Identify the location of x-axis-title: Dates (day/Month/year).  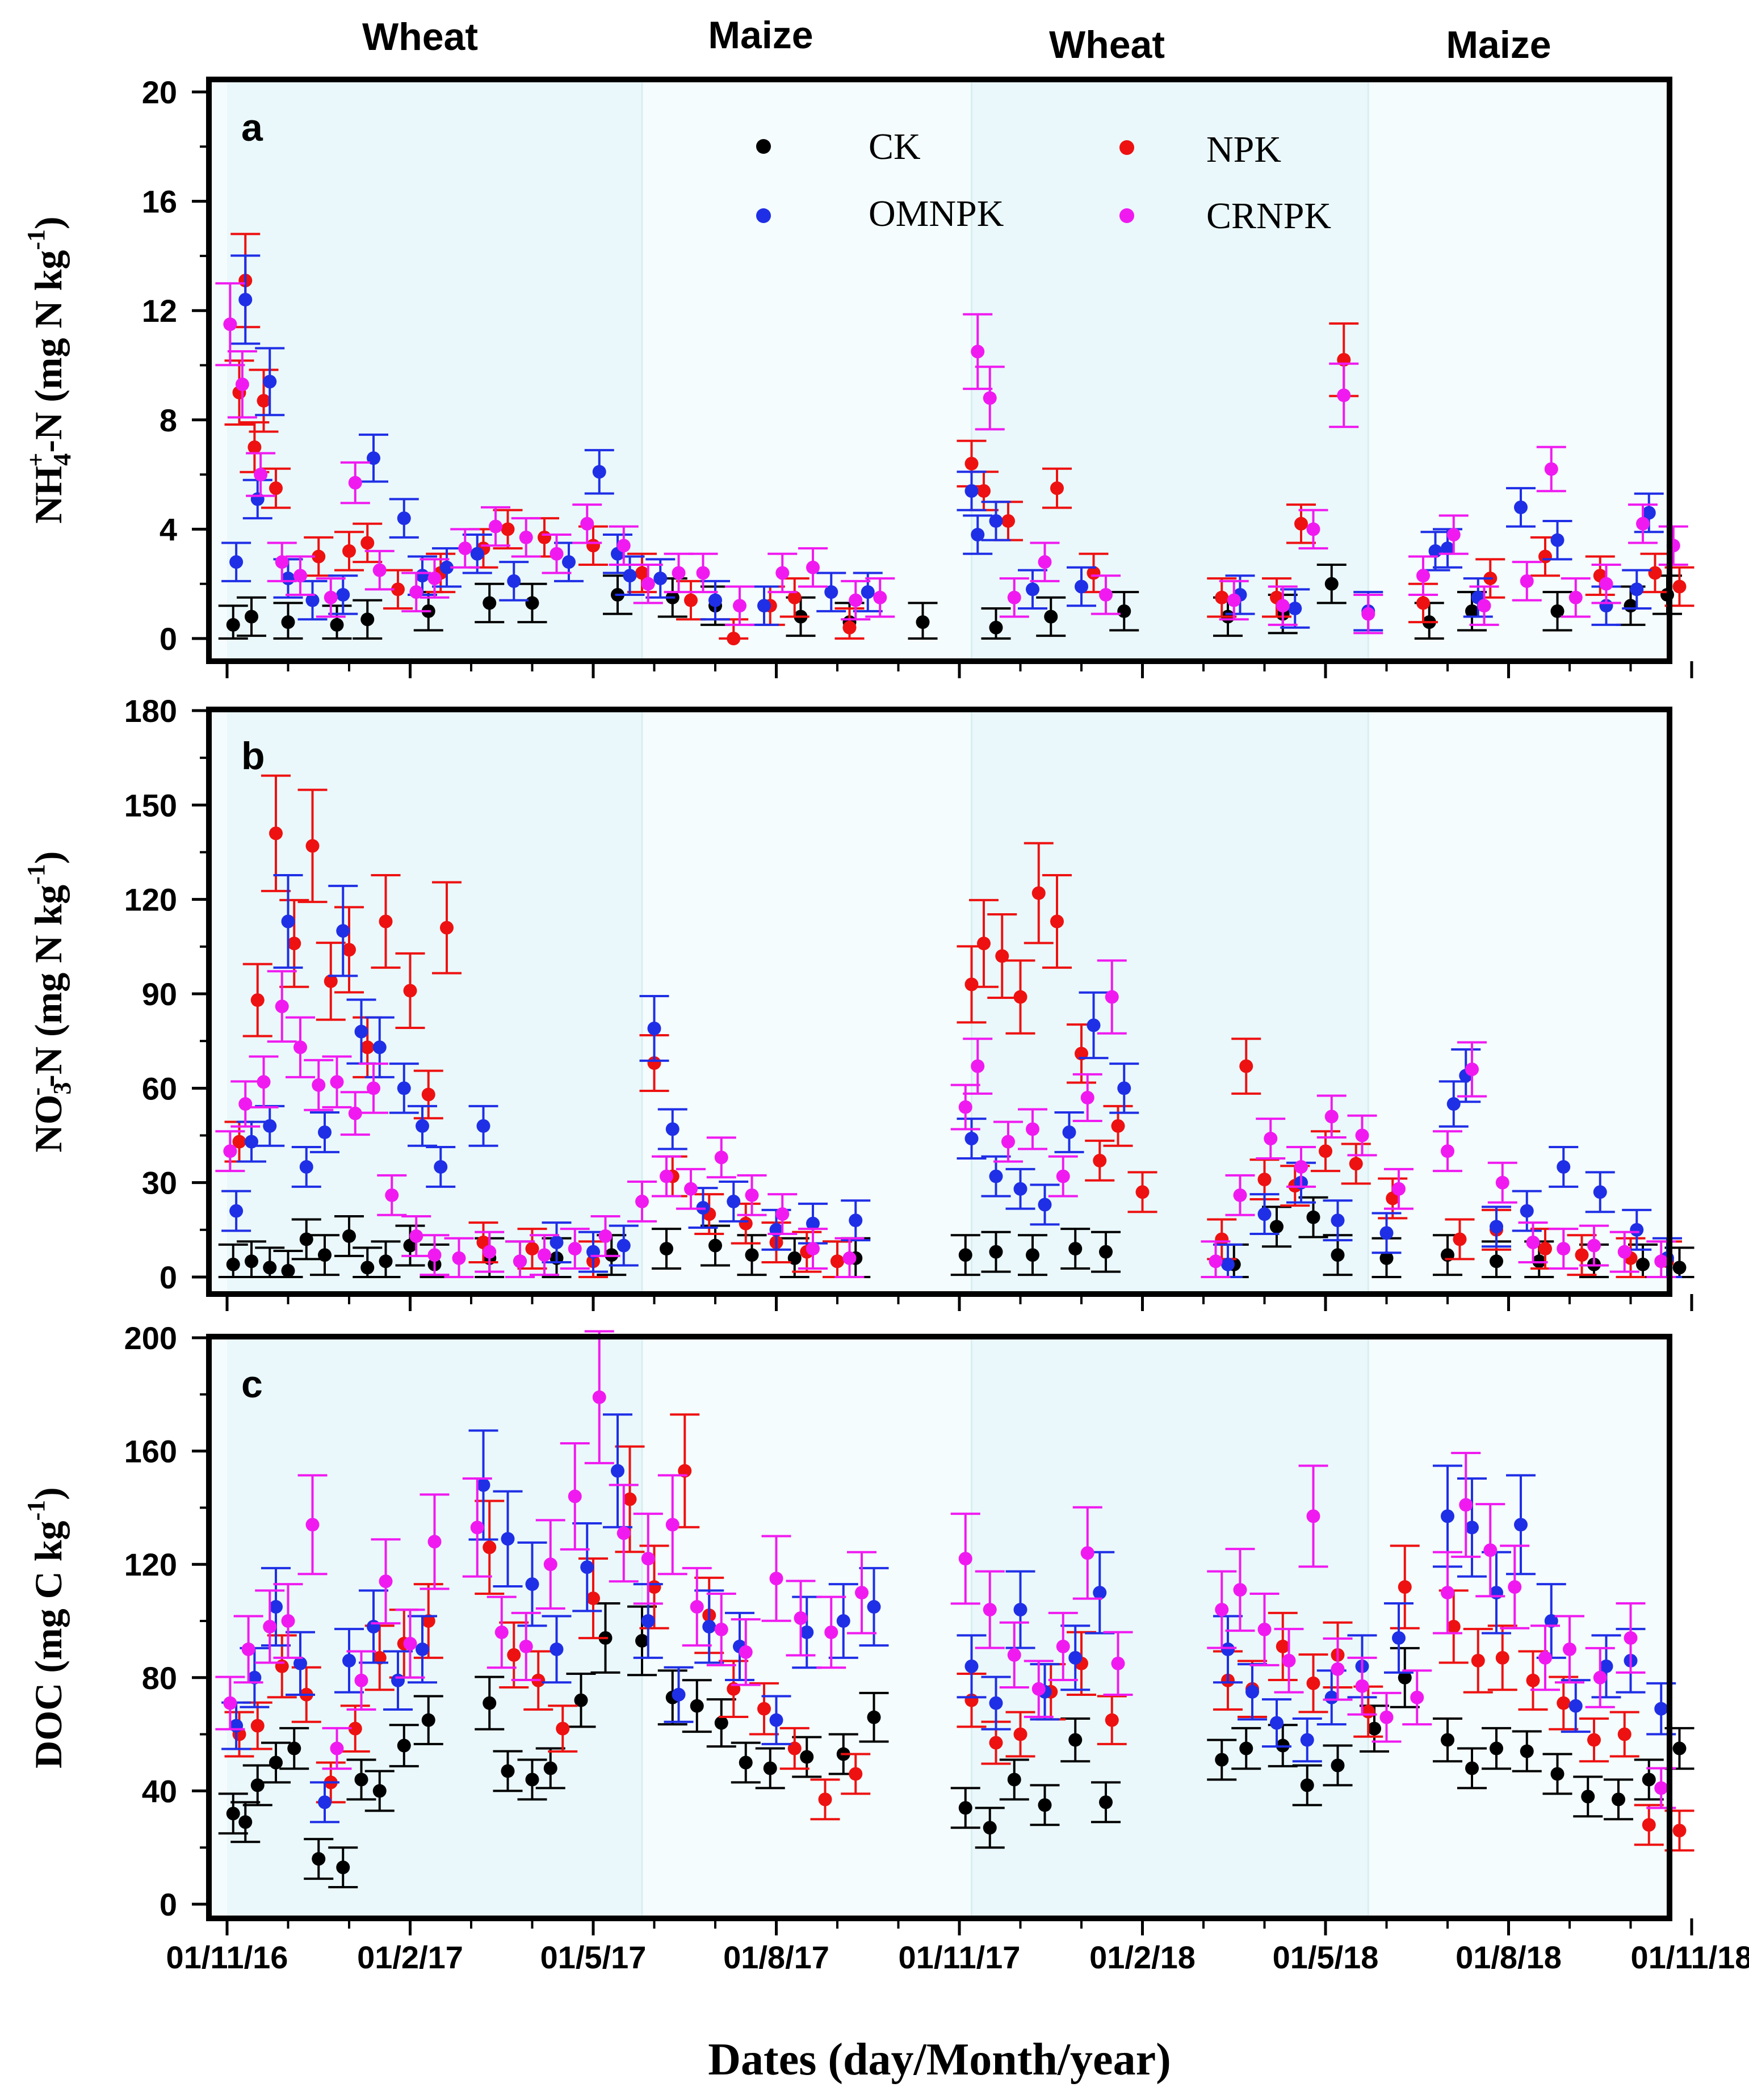
(939, 2060).